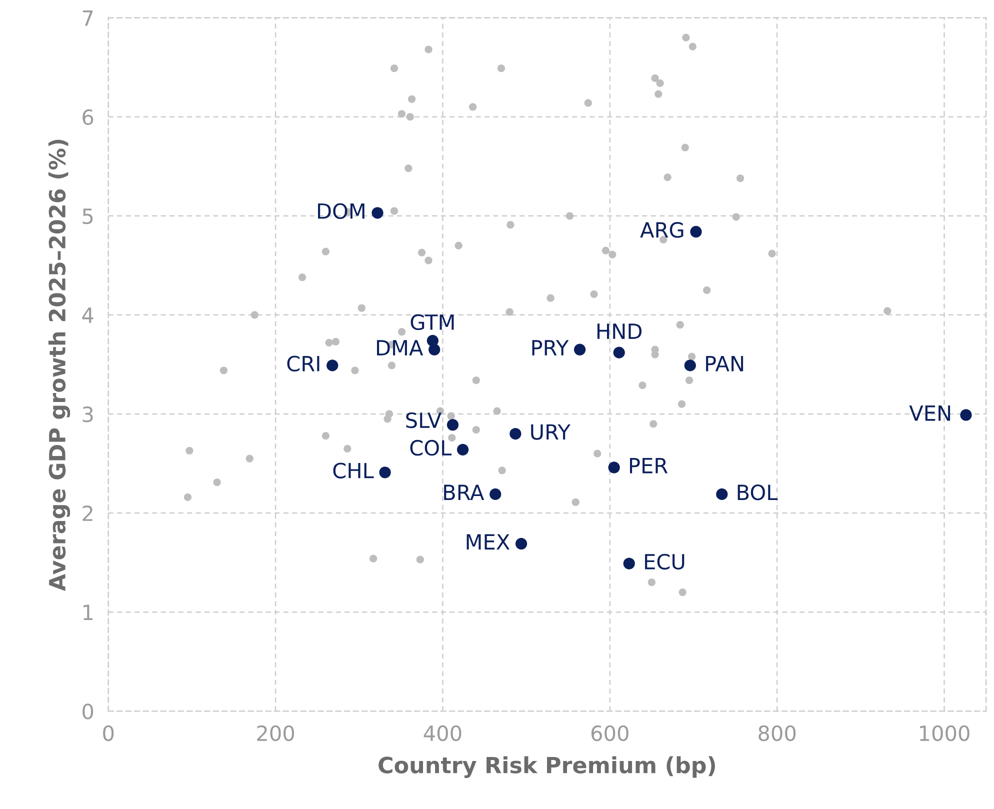 The width and height of the screenshot is (994, 809). Describe the element at coordinates (341, 211) in the screenshot. I see `annotation: DOM` at that location.